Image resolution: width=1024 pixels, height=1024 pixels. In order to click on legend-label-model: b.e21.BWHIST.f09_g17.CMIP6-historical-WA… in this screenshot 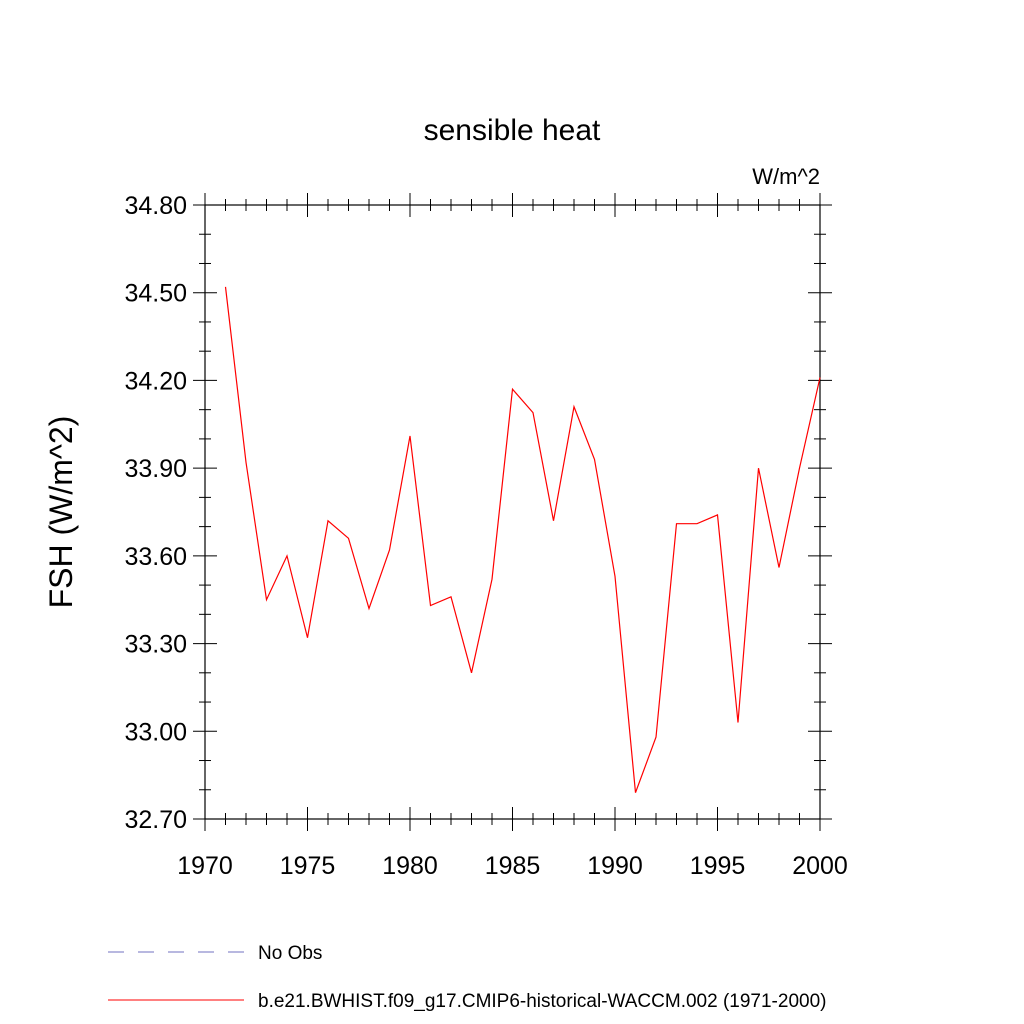, I will do `click(542, 1001)`.